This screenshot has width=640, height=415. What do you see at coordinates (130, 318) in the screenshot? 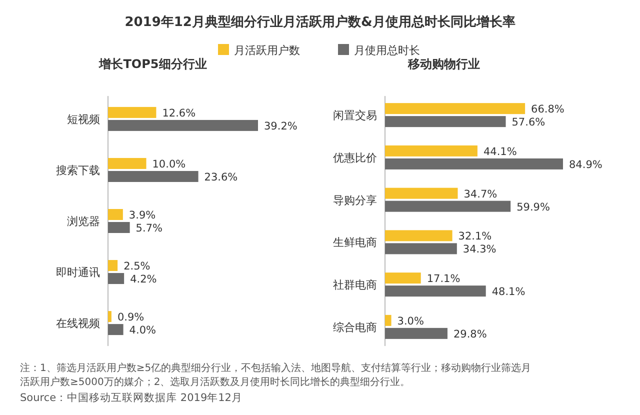
I see `data-label: 0.9%` at bounding box center [130, 318].